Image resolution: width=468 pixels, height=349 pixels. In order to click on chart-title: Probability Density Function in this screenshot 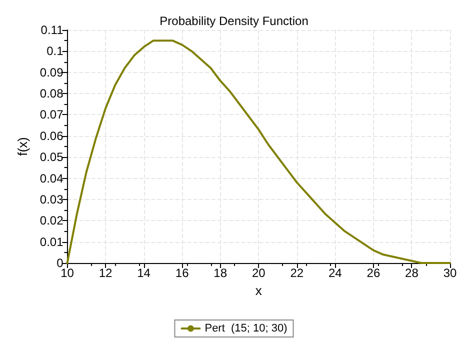, I will do `click(234, 21)`.